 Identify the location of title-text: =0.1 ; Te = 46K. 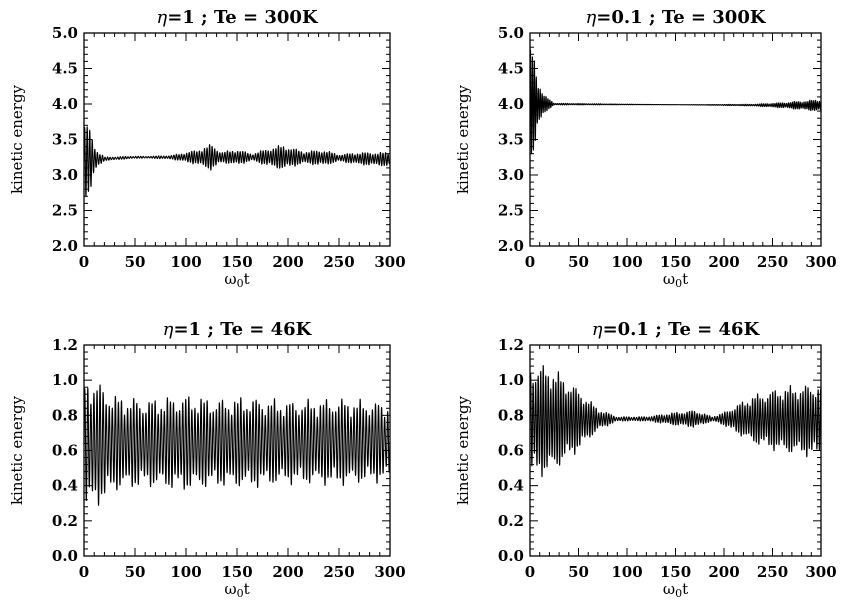
(682, 329).